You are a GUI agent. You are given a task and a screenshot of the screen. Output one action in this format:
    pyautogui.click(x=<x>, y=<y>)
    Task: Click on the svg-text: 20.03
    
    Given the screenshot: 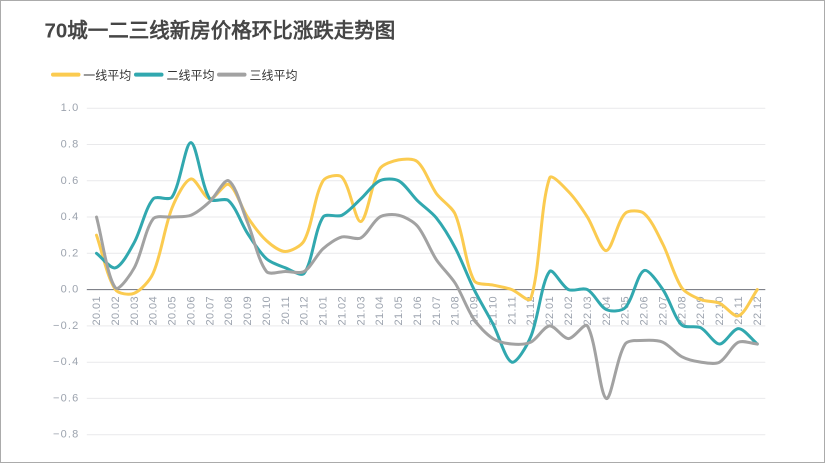 What is the action you would take?
    pyautogui.click(x=135, y=311)
    